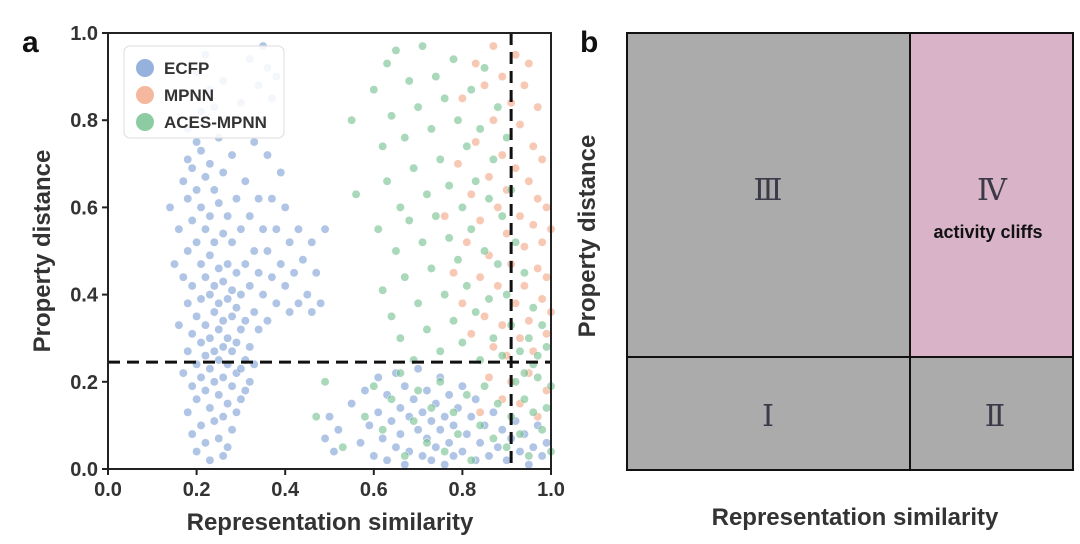 This screenshot has width=1080, height=544. I want to click on x-tick-label-3: 0.6, so click(374, 490).